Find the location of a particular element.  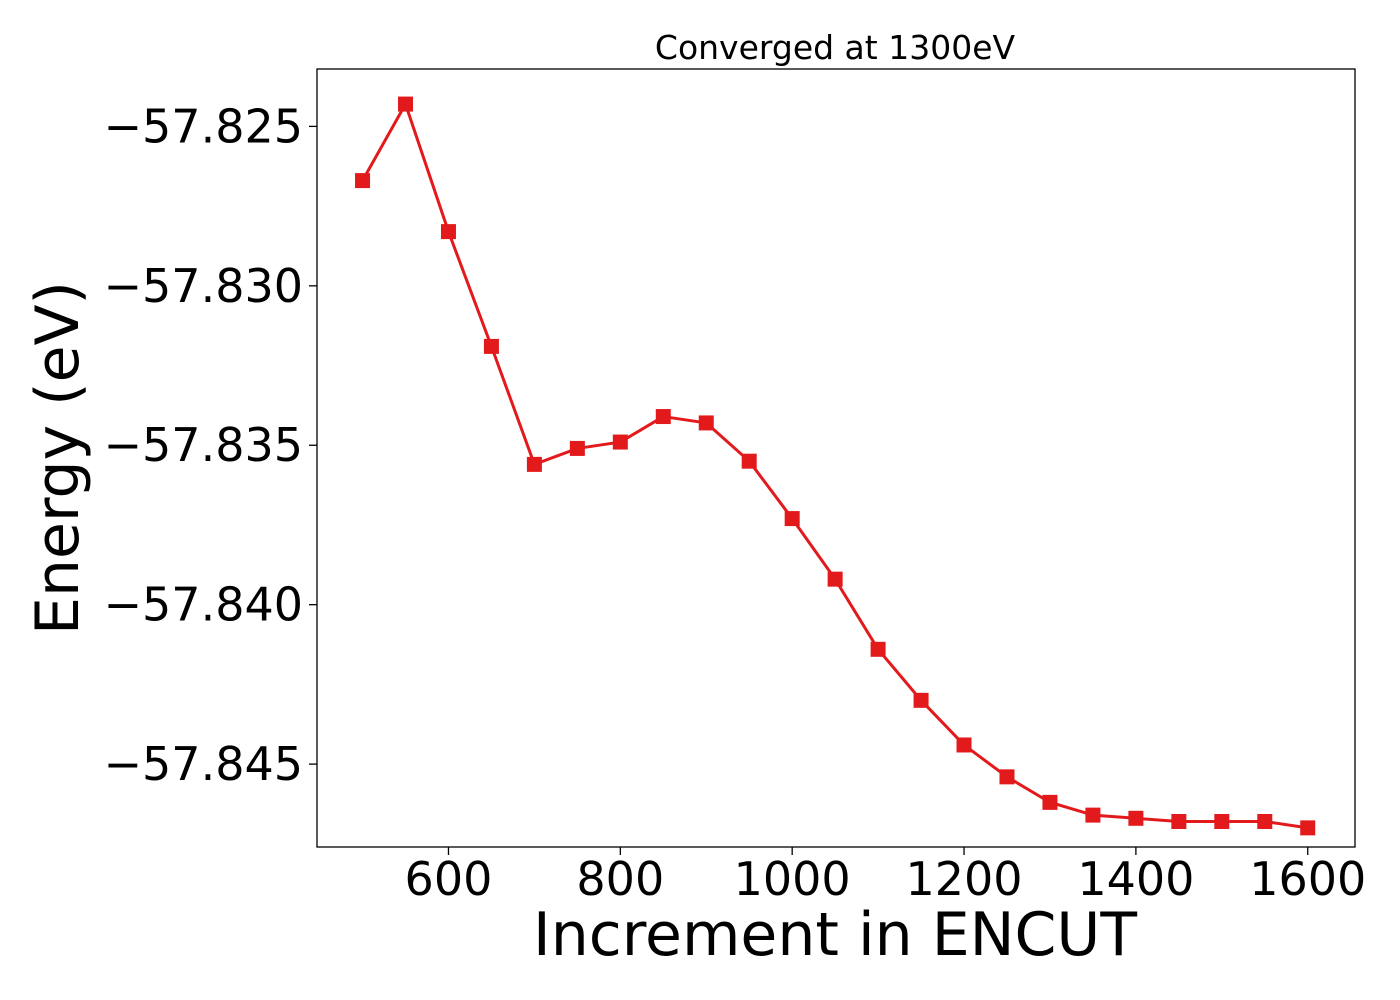

x-tick-label: 1000 is located at coordinates (792, 879).